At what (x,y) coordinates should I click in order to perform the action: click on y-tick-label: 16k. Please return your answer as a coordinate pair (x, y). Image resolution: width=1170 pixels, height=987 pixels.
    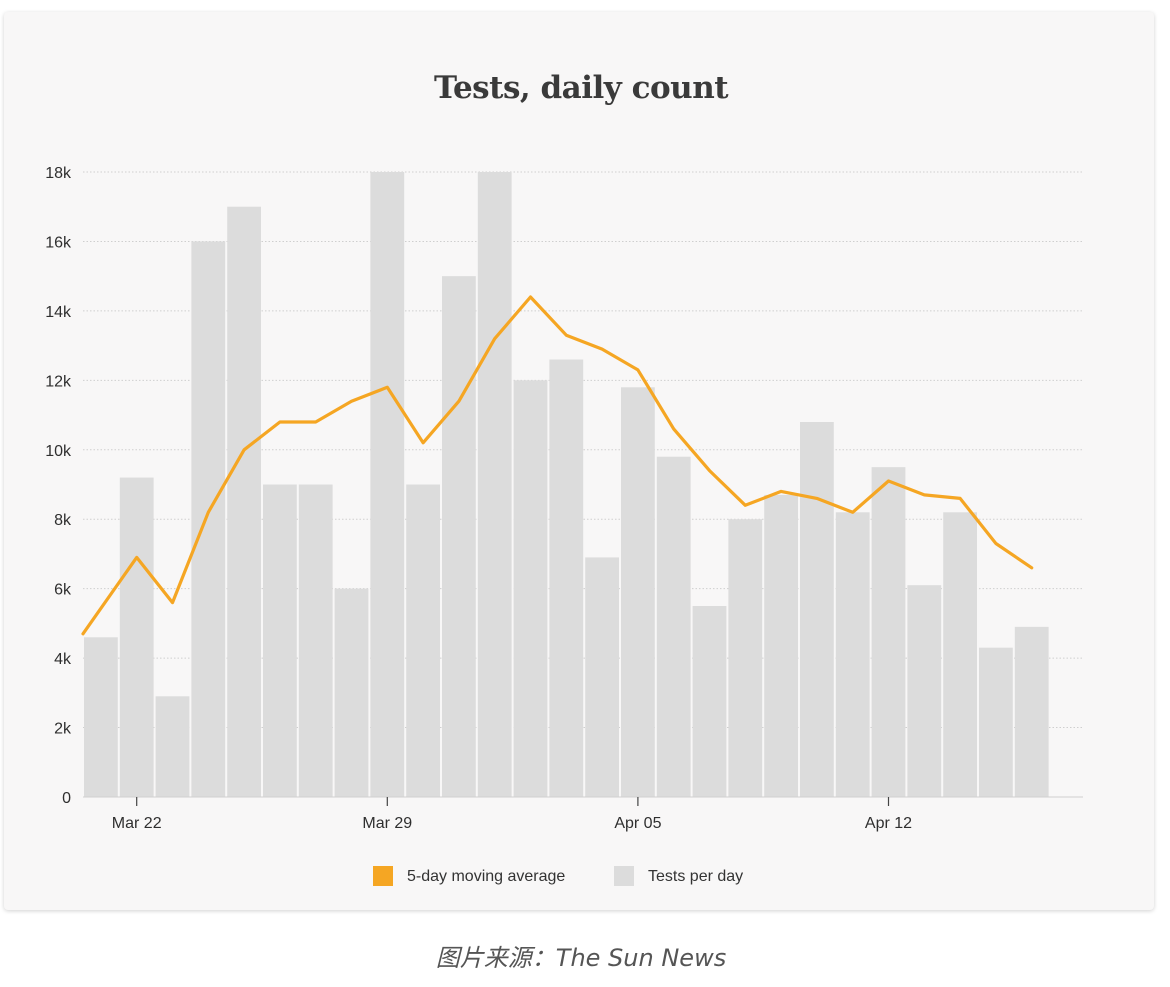
    Looking at the image, I should click on (58, 242).